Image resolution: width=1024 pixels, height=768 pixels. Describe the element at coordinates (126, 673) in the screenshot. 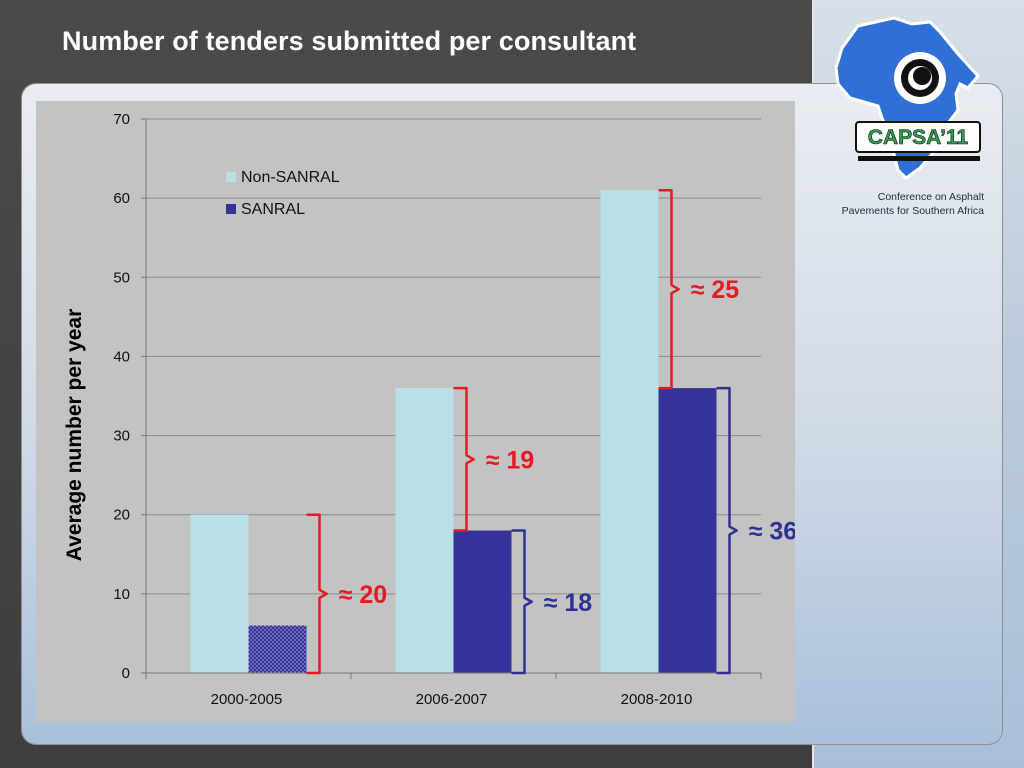

I see `y-tick-label: 0` at that location.